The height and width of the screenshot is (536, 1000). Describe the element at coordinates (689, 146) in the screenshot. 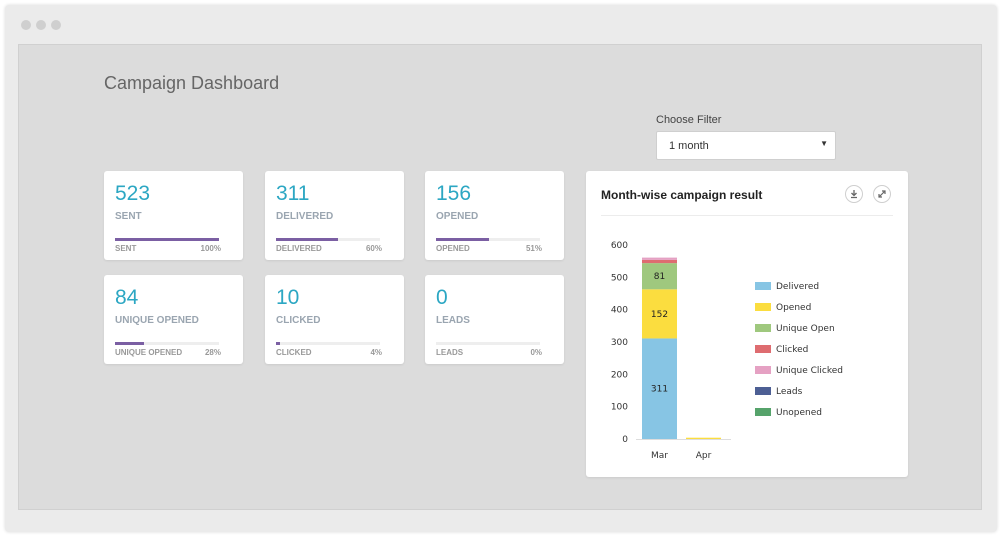

I see `filter-selected-value: 1 month` at that location.